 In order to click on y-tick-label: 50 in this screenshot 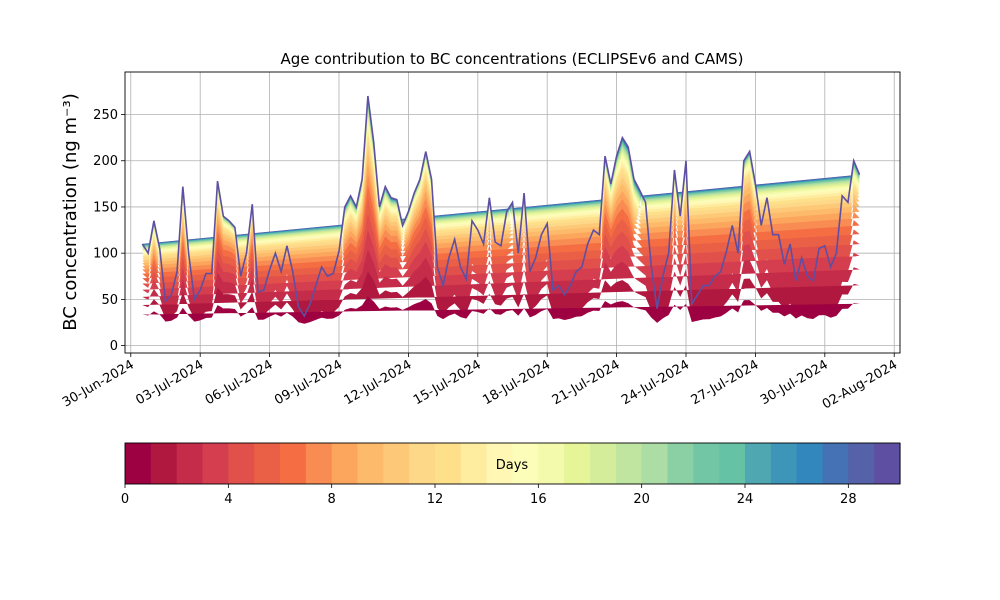, I will do `click(109, 300)`.